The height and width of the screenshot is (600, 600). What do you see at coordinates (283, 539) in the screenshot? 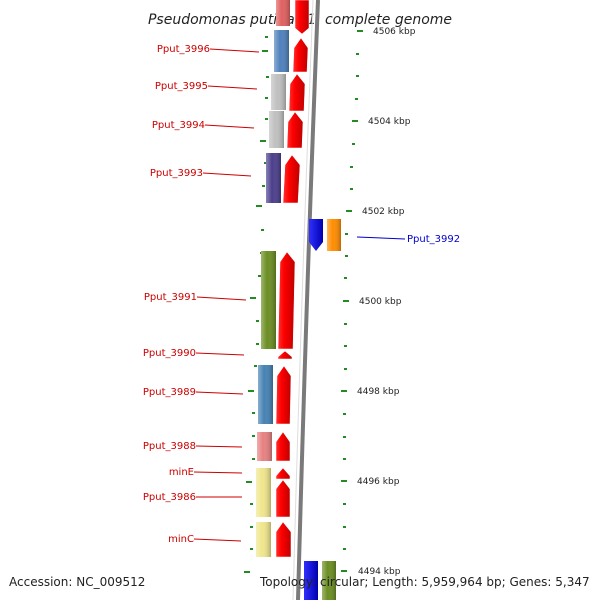
I see `gene-arrow-minC` at bounding box center [283, 539].